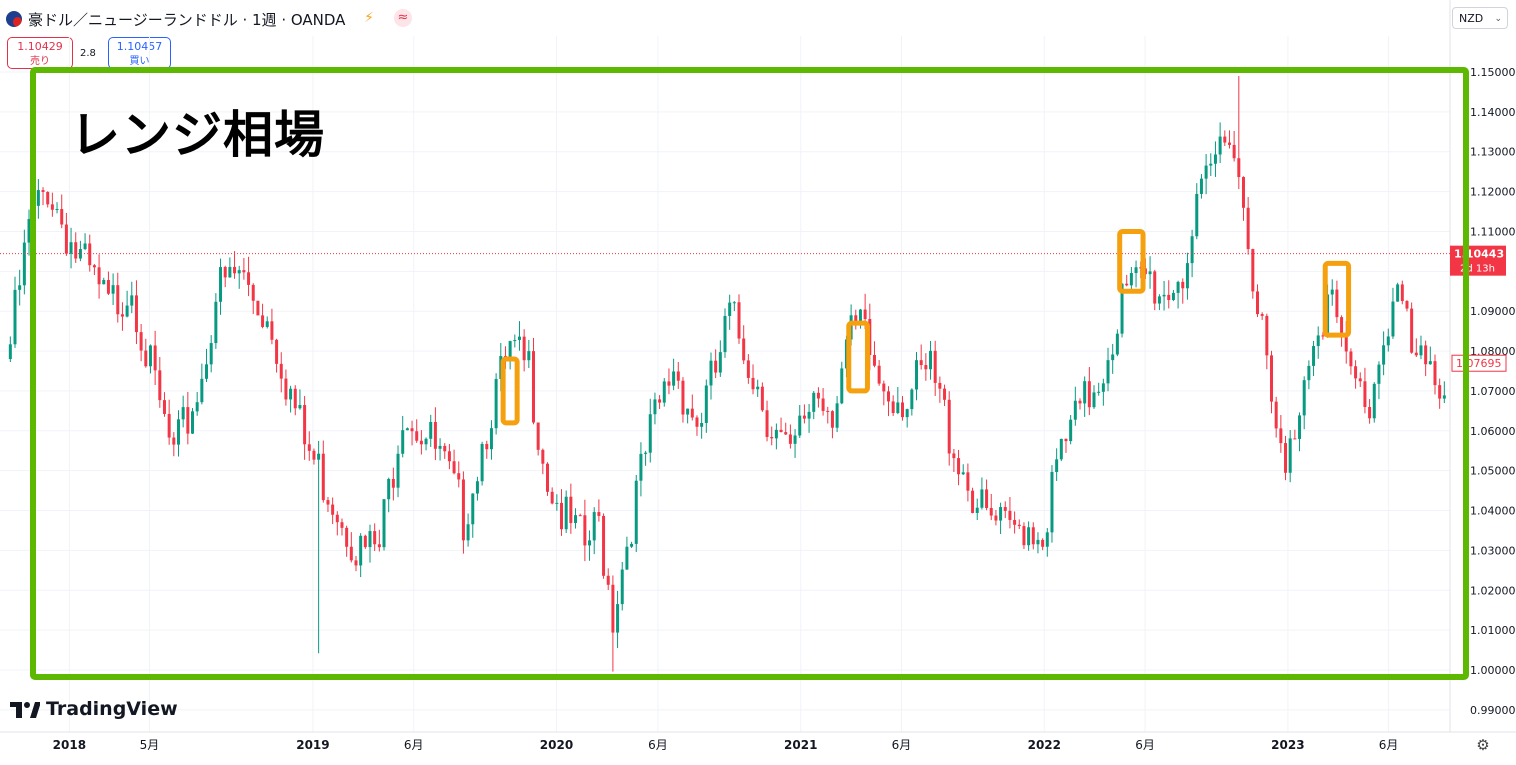  I want to click on flag-icon, so click(14, 19).